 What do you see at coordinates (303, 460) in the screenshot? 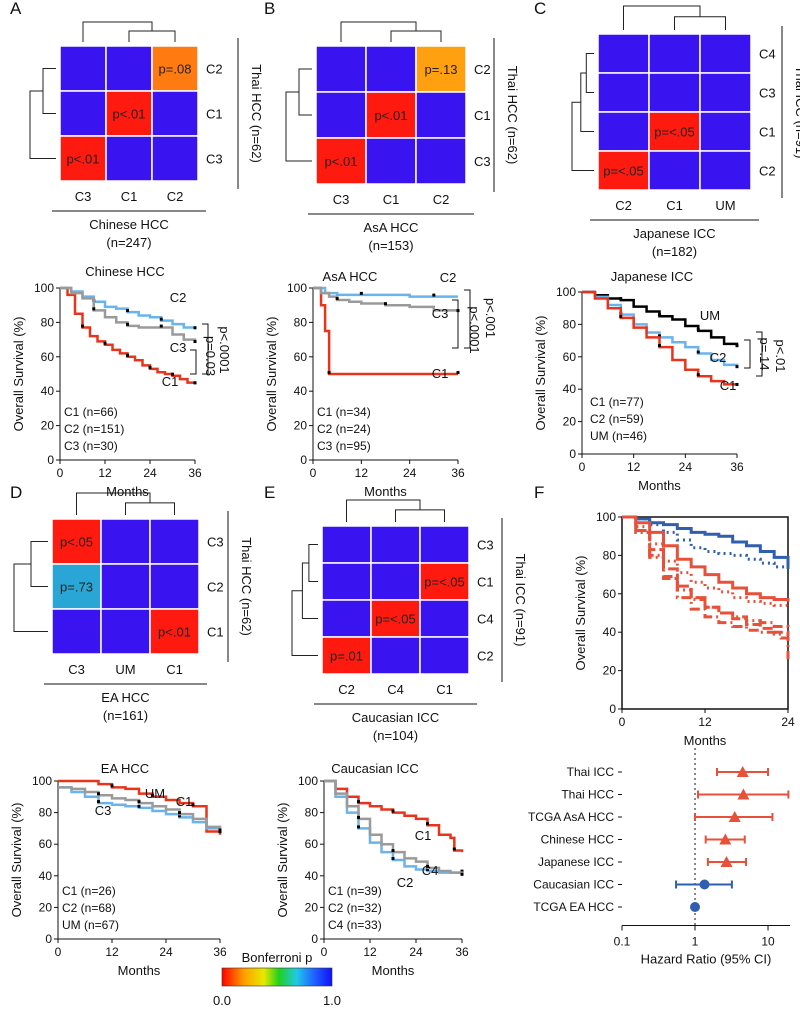
I see `y-tick-label: 0` at bounding box center [303, 460].